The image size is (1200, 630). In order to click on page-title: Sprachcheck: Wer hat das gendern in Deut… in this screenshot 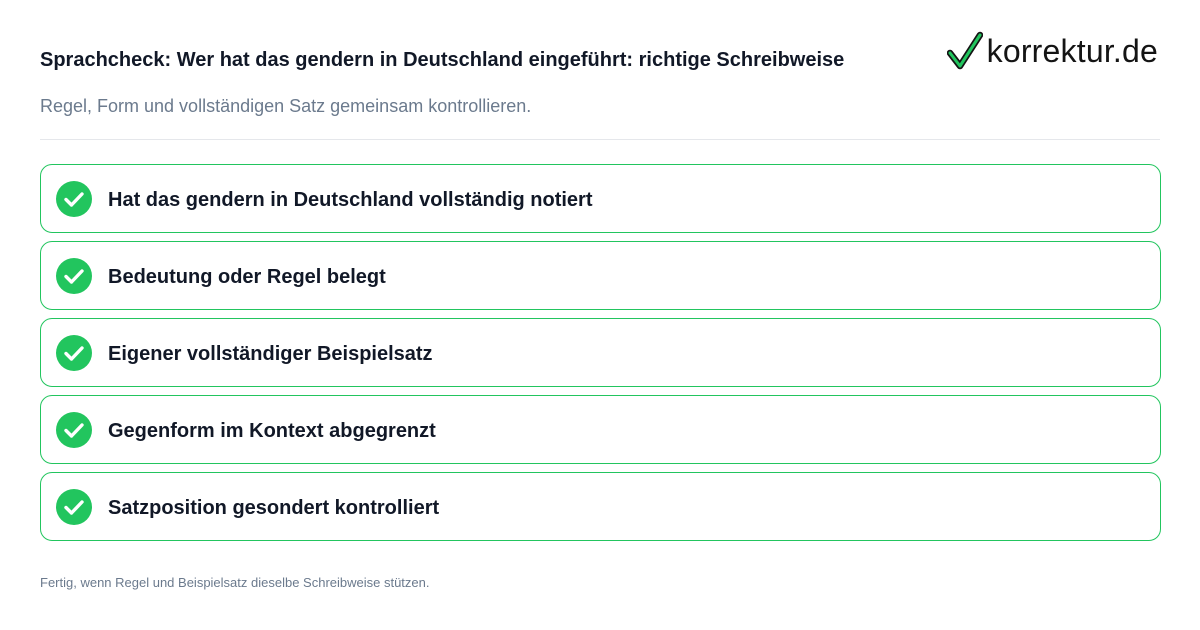, I will do `click(442, 60)`.